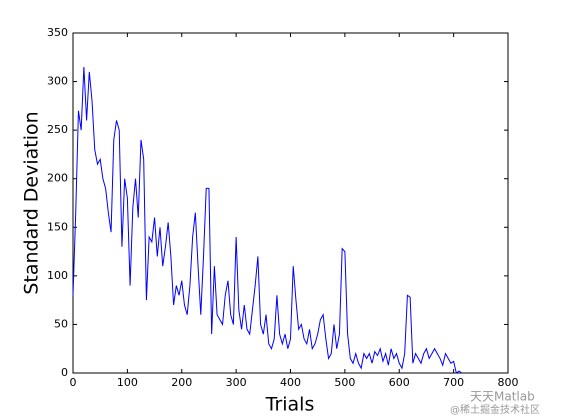  I want to click on x-tick-label: 600, so click(399, 382).